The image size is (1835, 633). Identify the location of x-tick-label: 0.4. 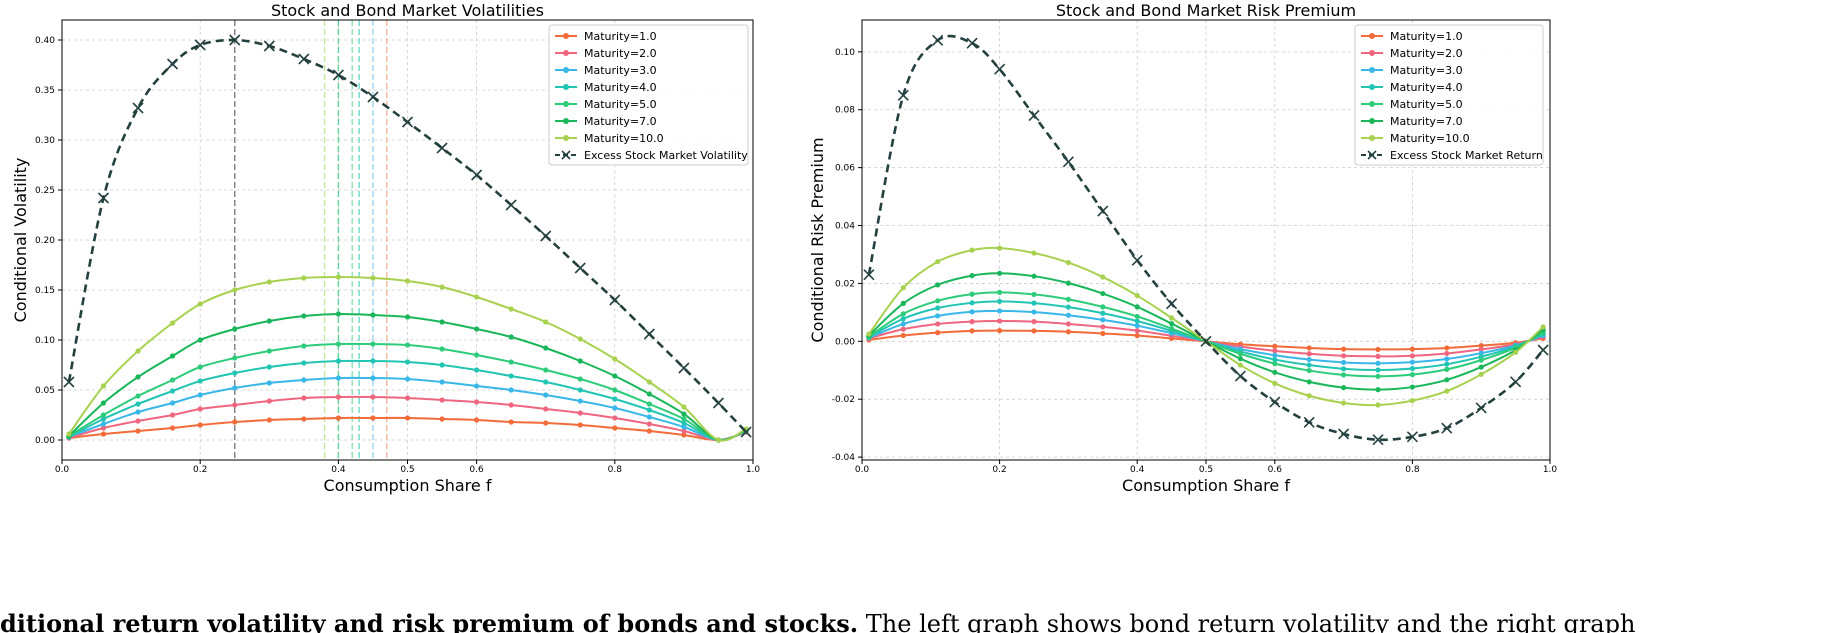
(1137, 470).